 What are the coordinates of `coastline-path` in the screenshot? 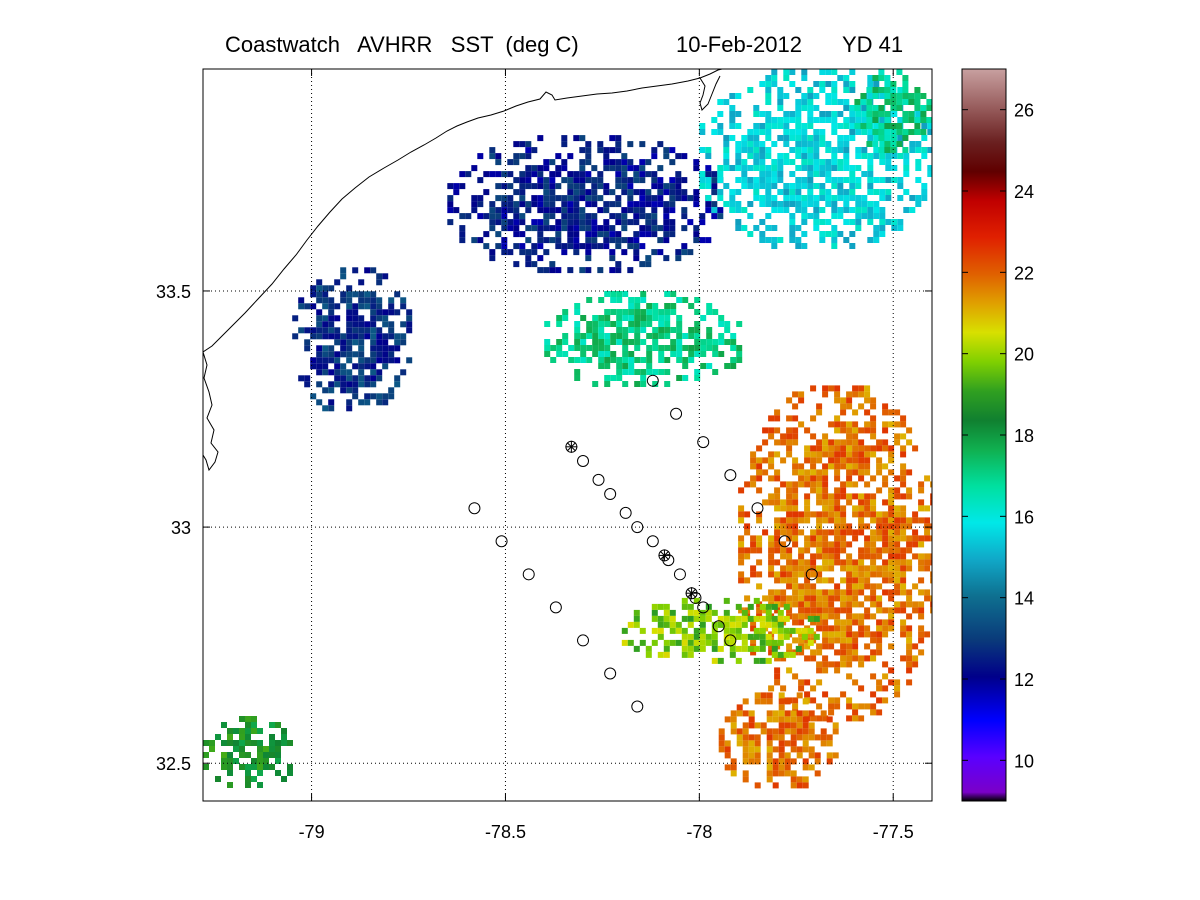 It's located at (463, 211).